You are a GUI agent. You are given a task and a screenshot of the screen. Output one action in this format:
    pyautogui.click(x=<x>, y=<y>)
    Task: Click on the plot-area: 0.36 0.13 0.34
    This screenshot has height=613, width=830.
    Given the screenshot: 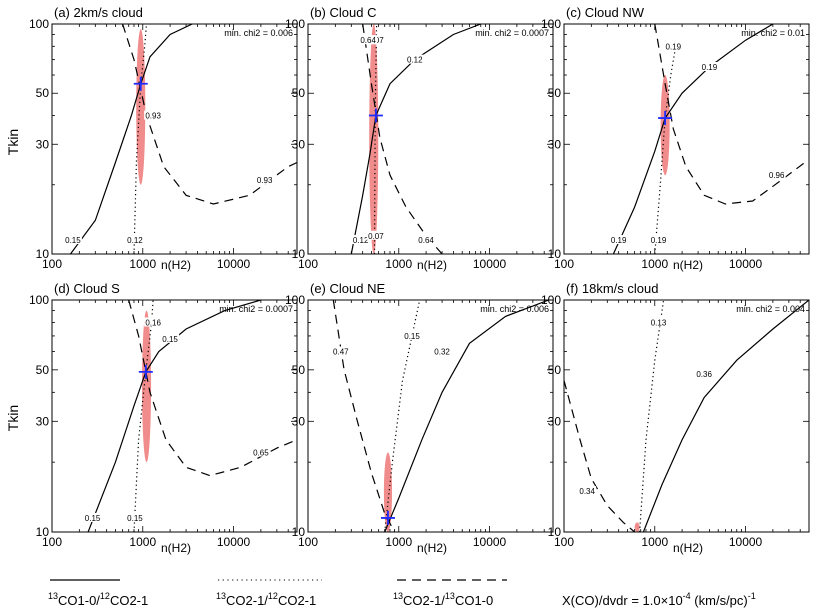 What is the action you would take?
    pyautogui.click(x=686, y=416)
    